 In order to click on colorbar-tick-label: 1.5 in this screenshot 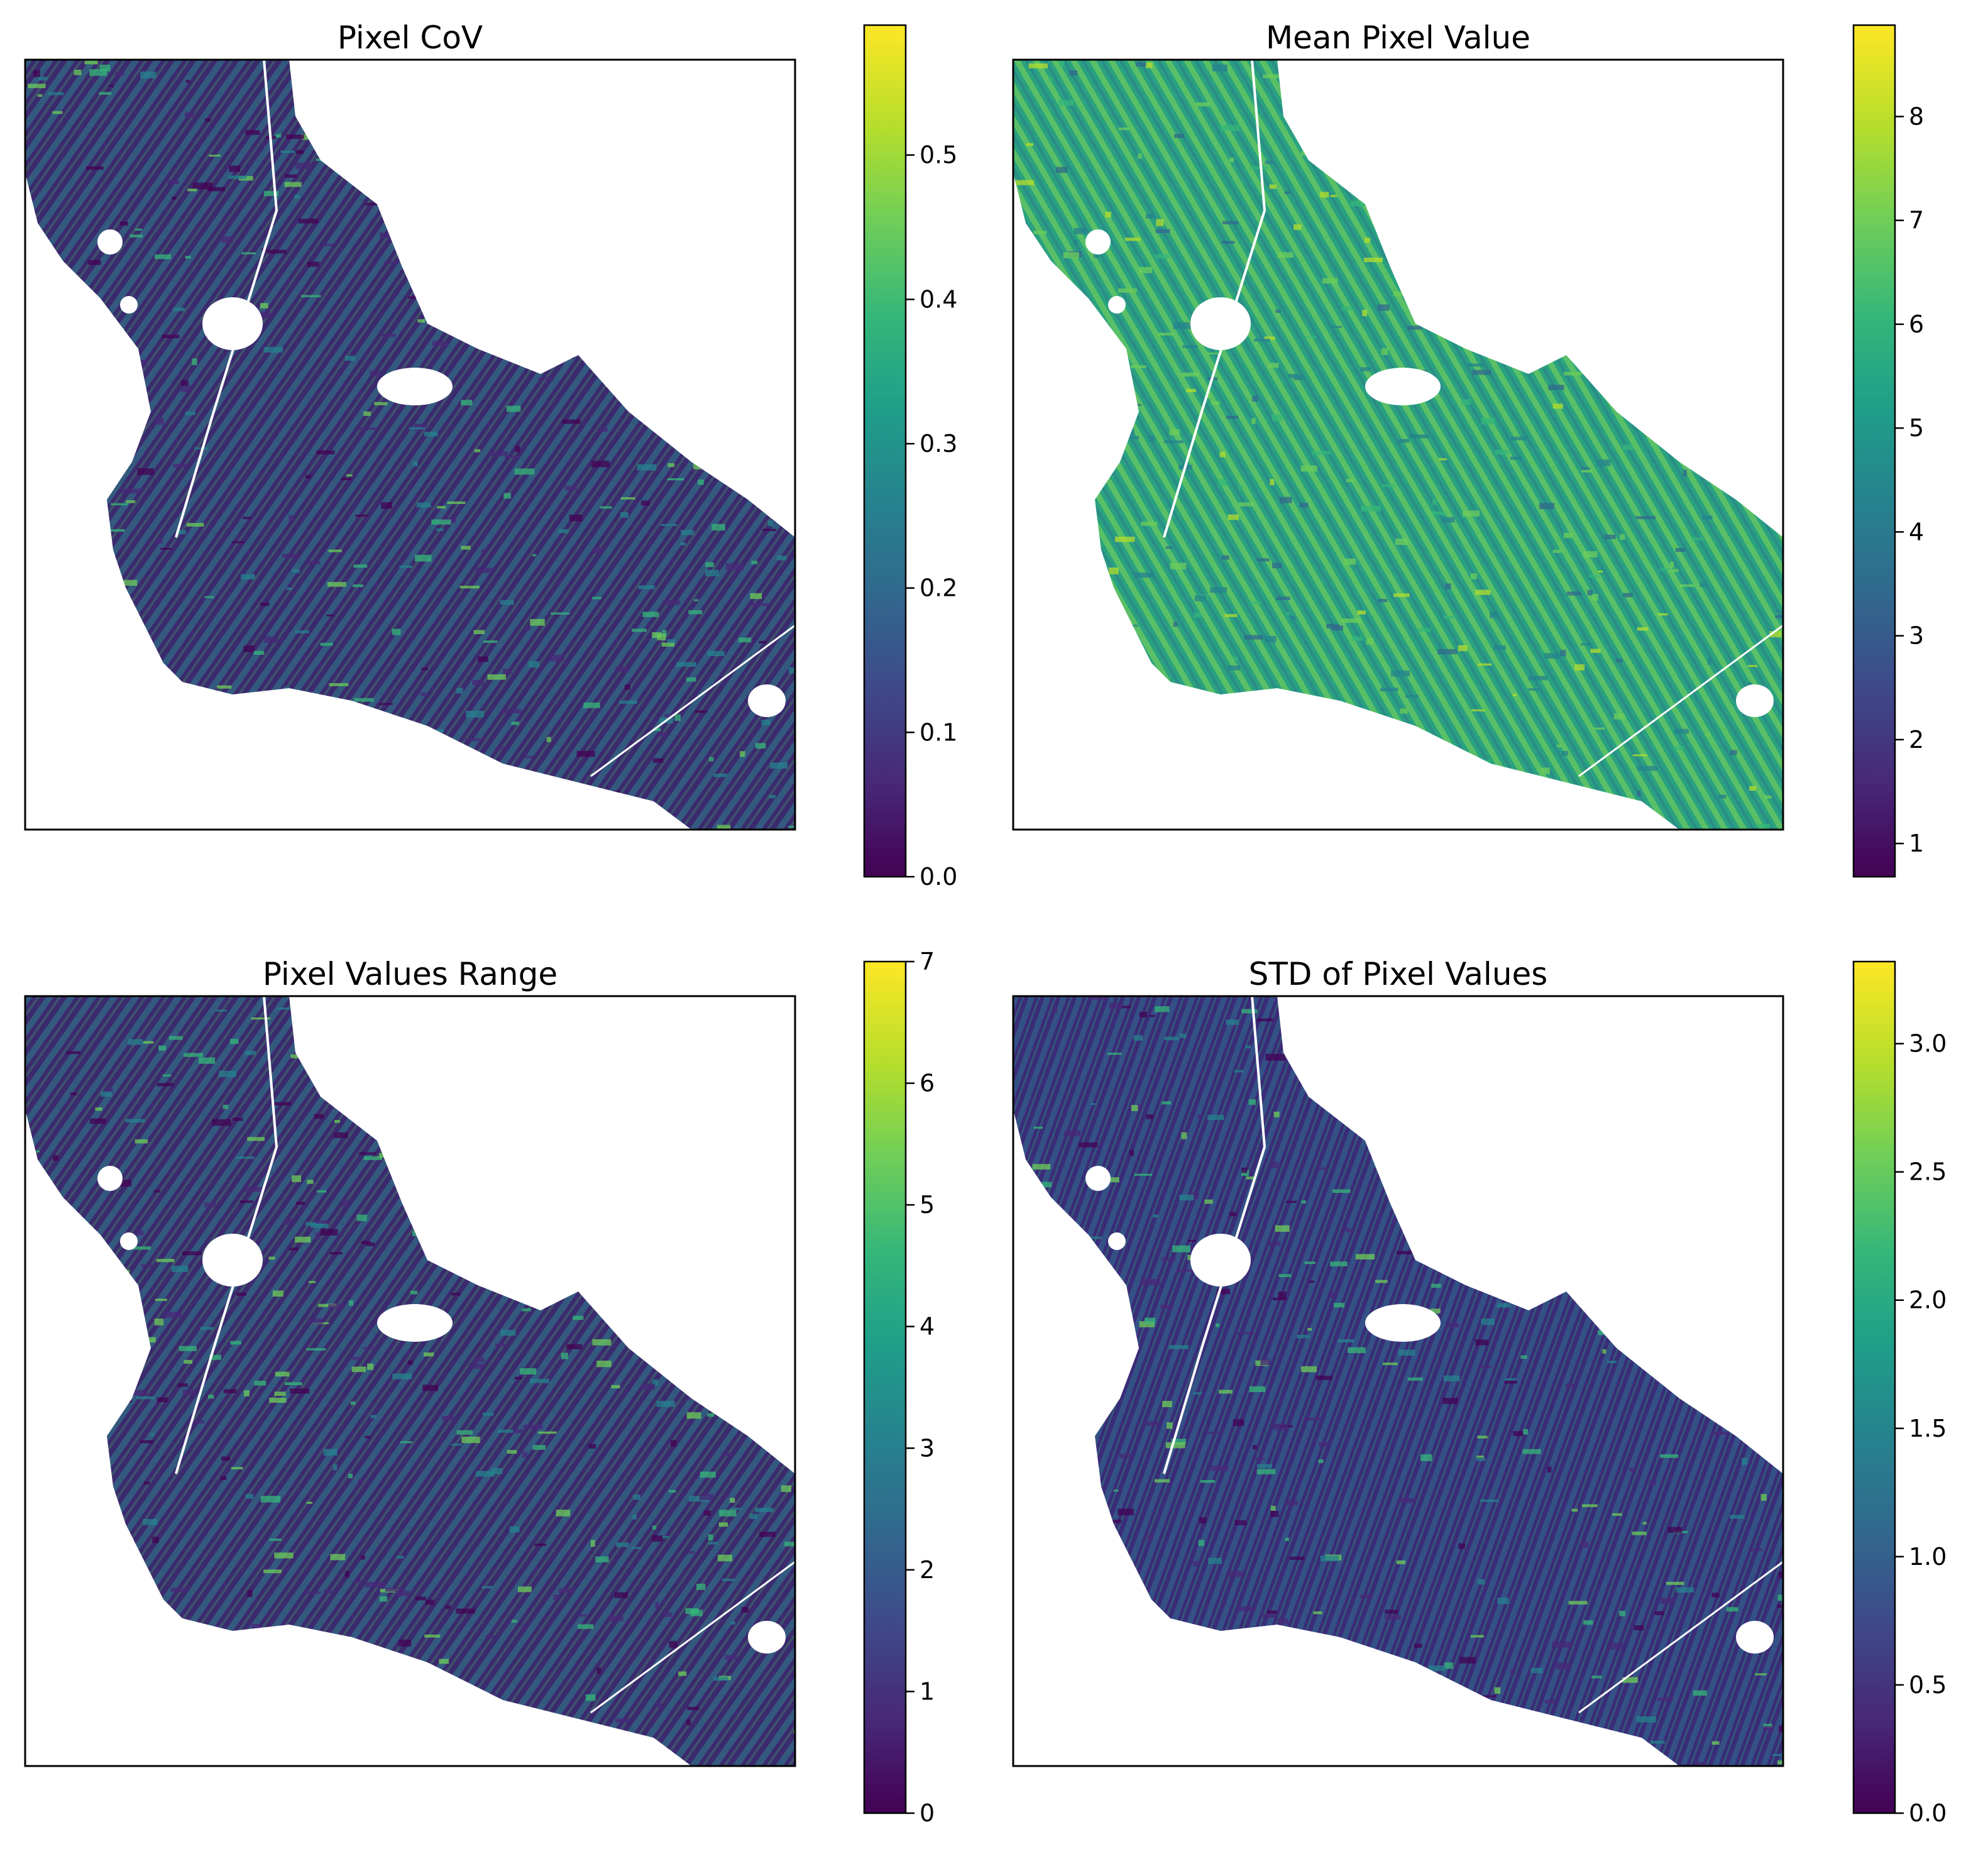, I will do `click(1928, 1428)`.